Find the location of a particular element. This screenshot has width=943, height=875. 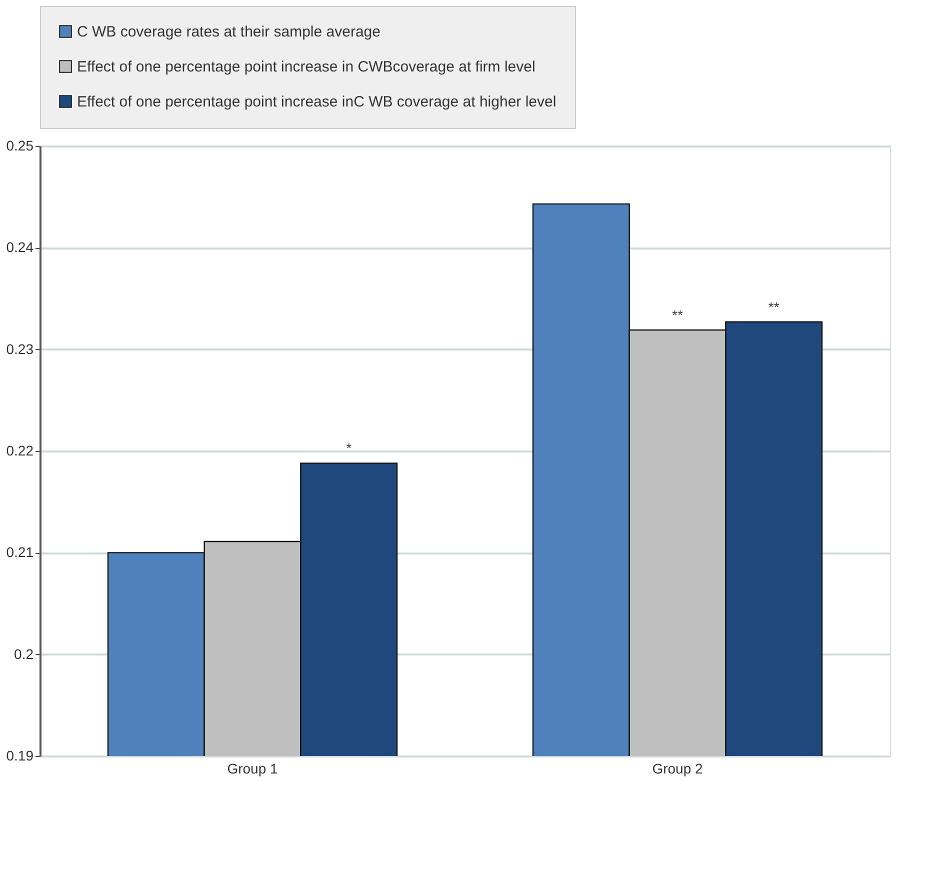

y-tick-label: 0.21 is located at coordinates (20, 552).